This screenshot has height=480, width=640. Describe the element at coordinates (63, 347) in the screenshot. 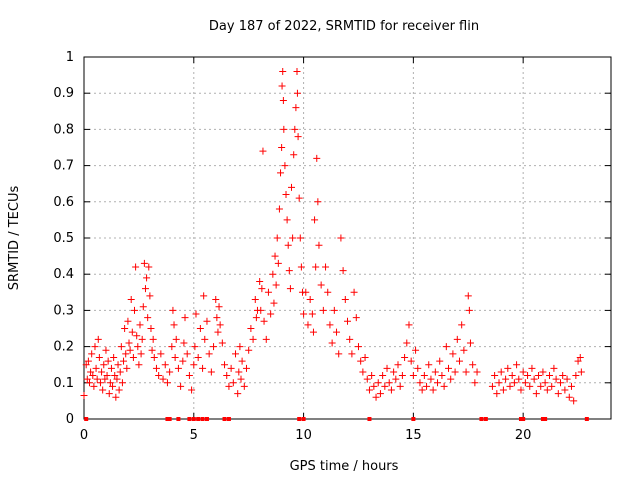

I see `y-tick-label: 0.2` at that location.